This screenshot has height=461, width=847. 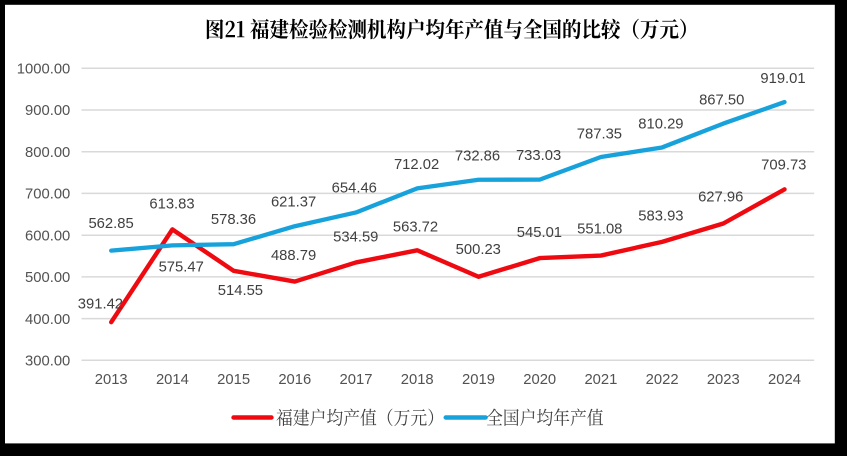 I want to click on svg-text: 732.86, so click(x=477, y=156).